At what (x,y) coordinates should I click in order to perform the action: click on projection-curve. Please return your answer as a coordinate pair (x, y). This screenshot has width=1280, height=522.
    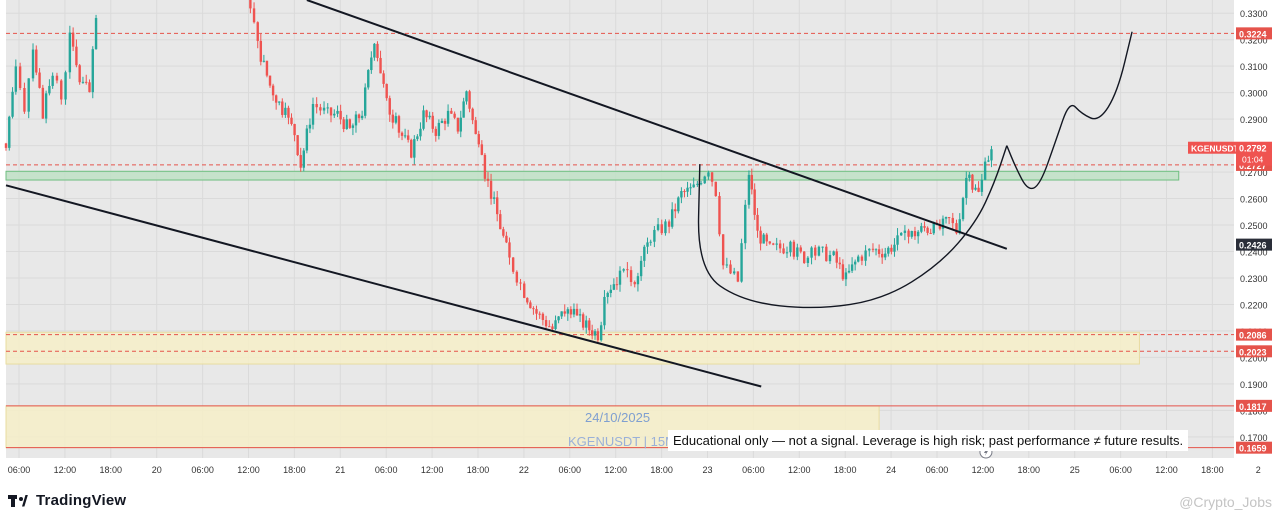
    Looking at the image, I should click on (1069, 110).